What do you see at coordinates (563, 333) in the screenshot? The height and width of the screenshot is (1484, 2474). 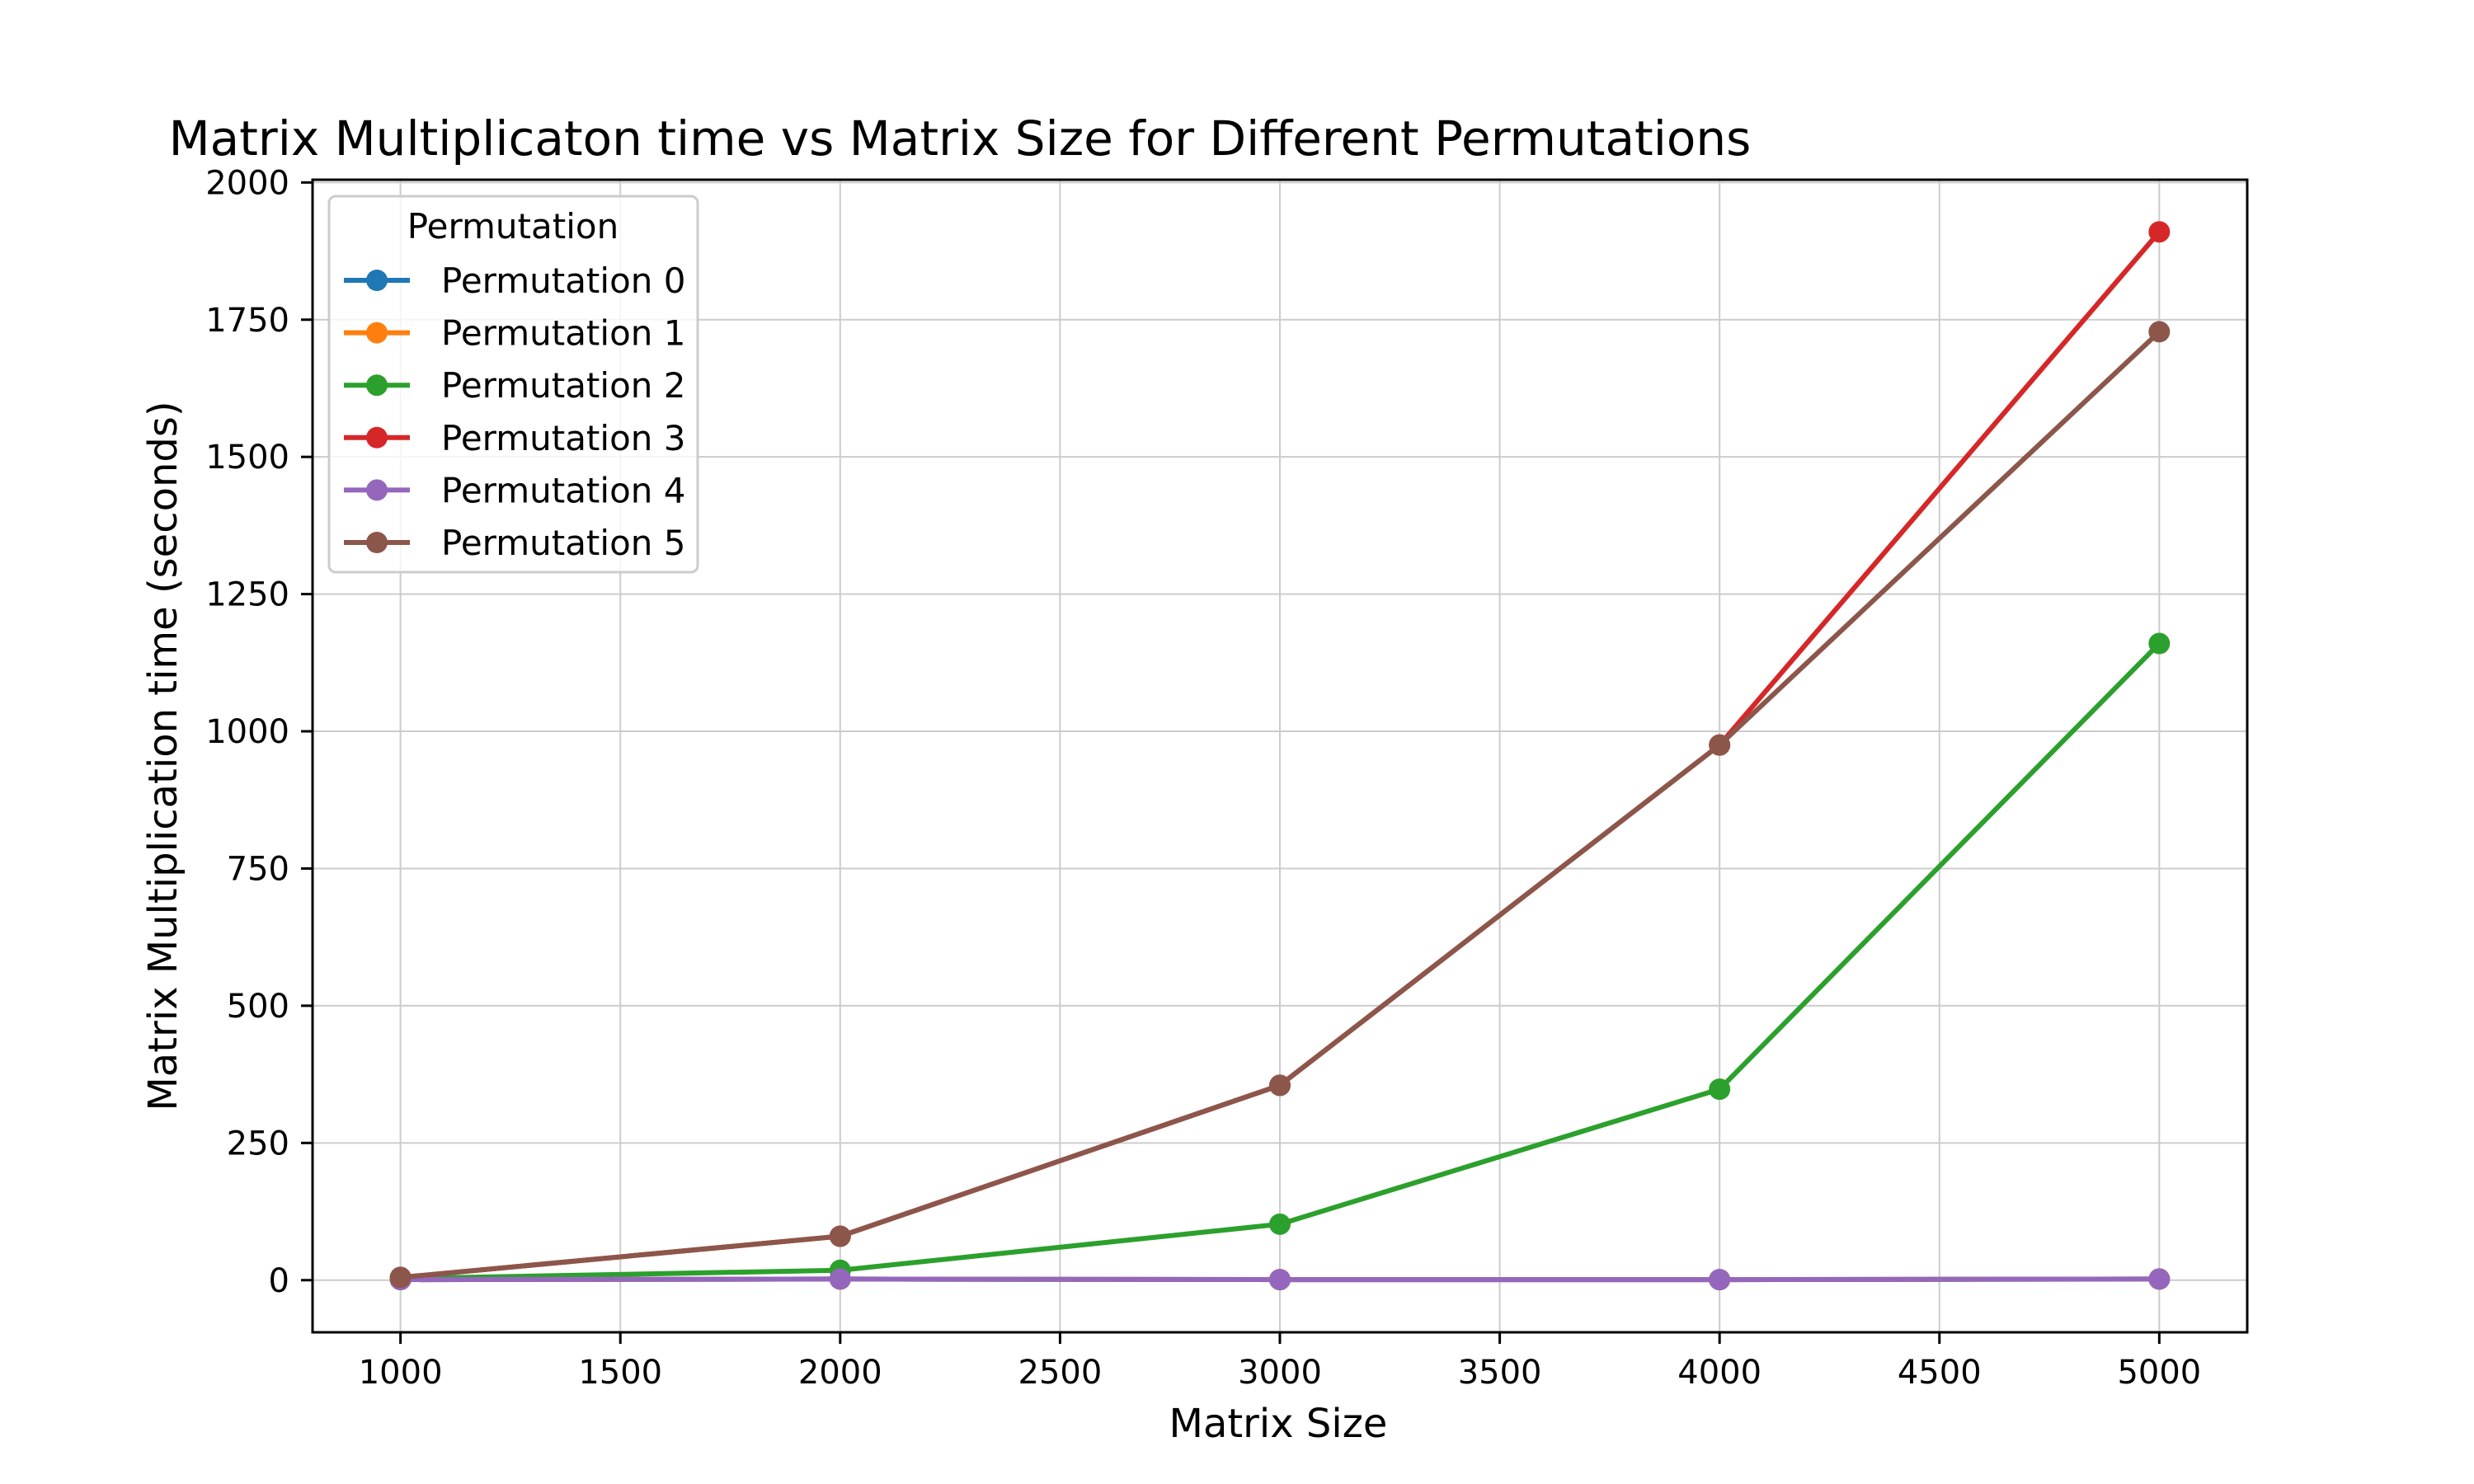 I see `legend-label: Permutation 1` at bounding box center [563, 333].